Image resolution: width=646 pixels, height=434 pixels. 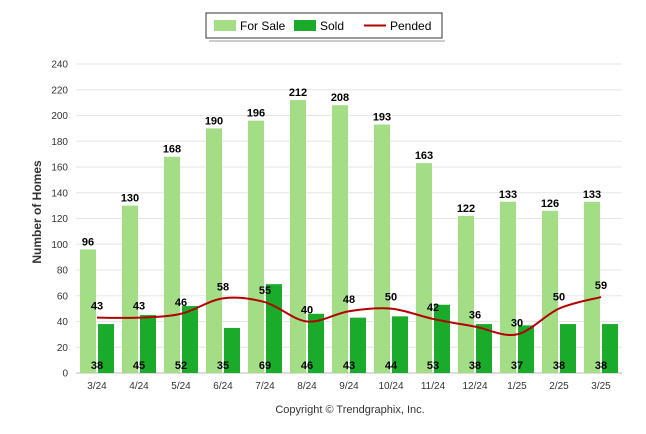 I want to click on sold-value-label: 53, so click(x=433, y=366).